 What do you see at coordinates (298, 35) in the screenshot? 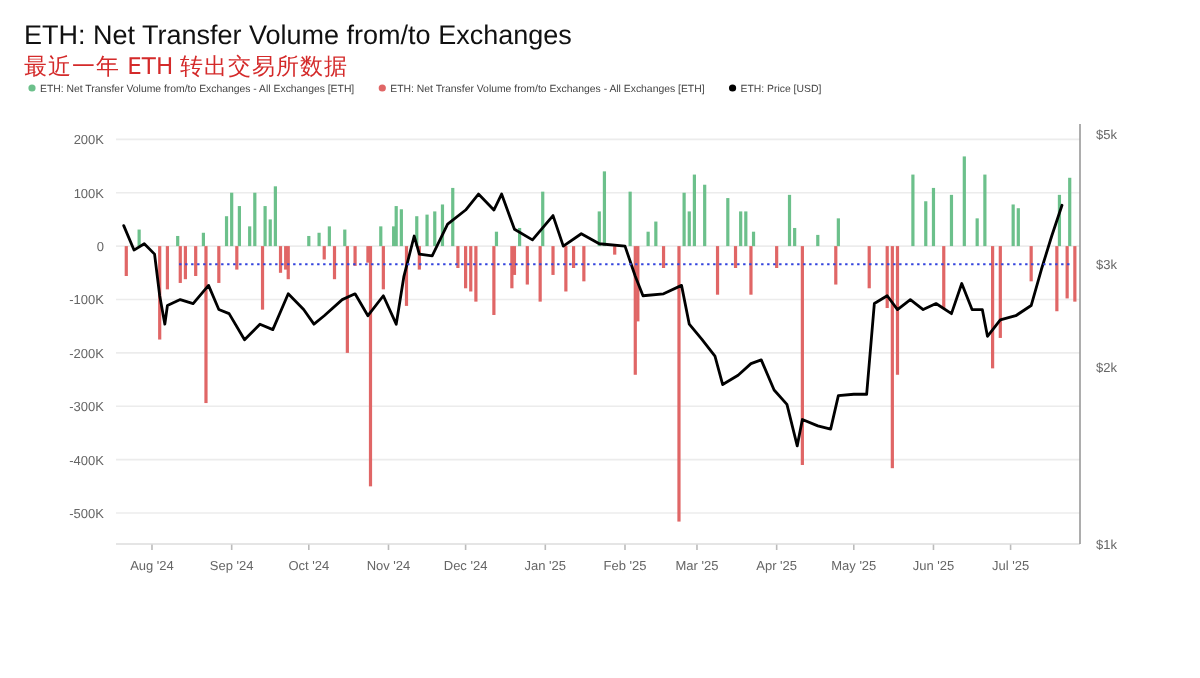
I see `chart-title: ETH: Net Transfer Volume from/to Exchanges` at bounding box center [298, 35].